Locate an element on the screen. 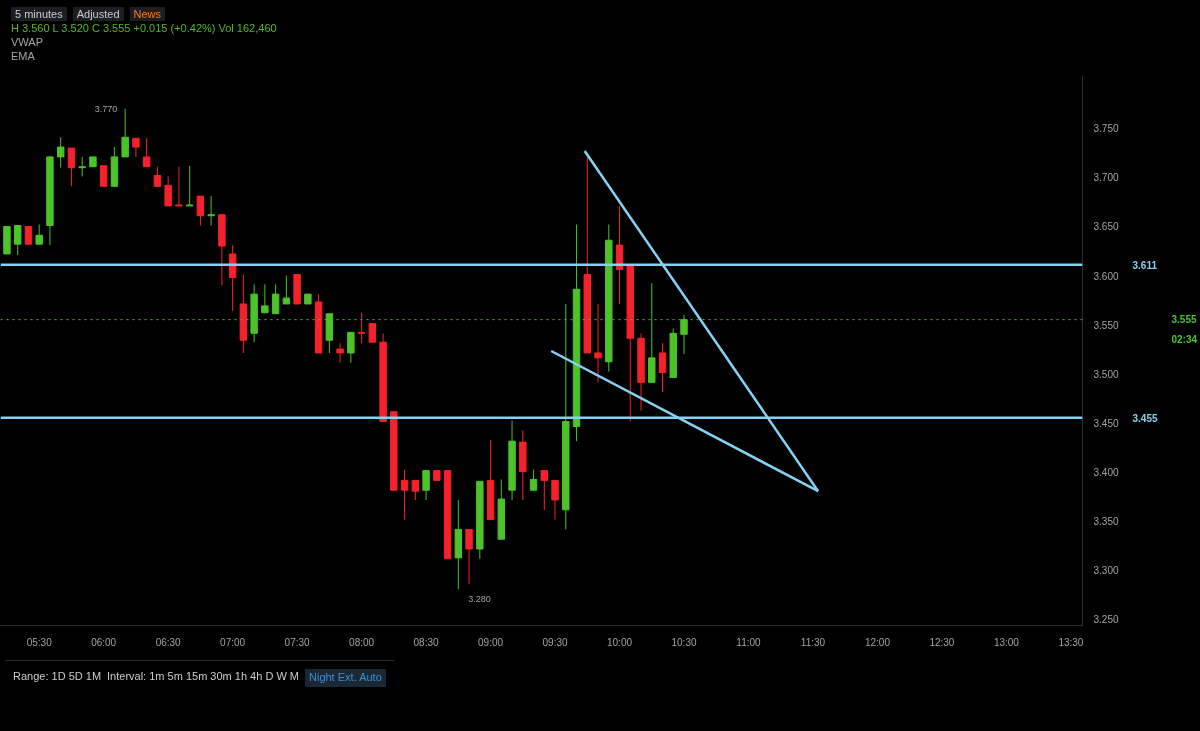 Image resolution: width=1200 pixels, height=731 pixels. x-tick-label: 13:30 is located at coordinates (1071, 642).